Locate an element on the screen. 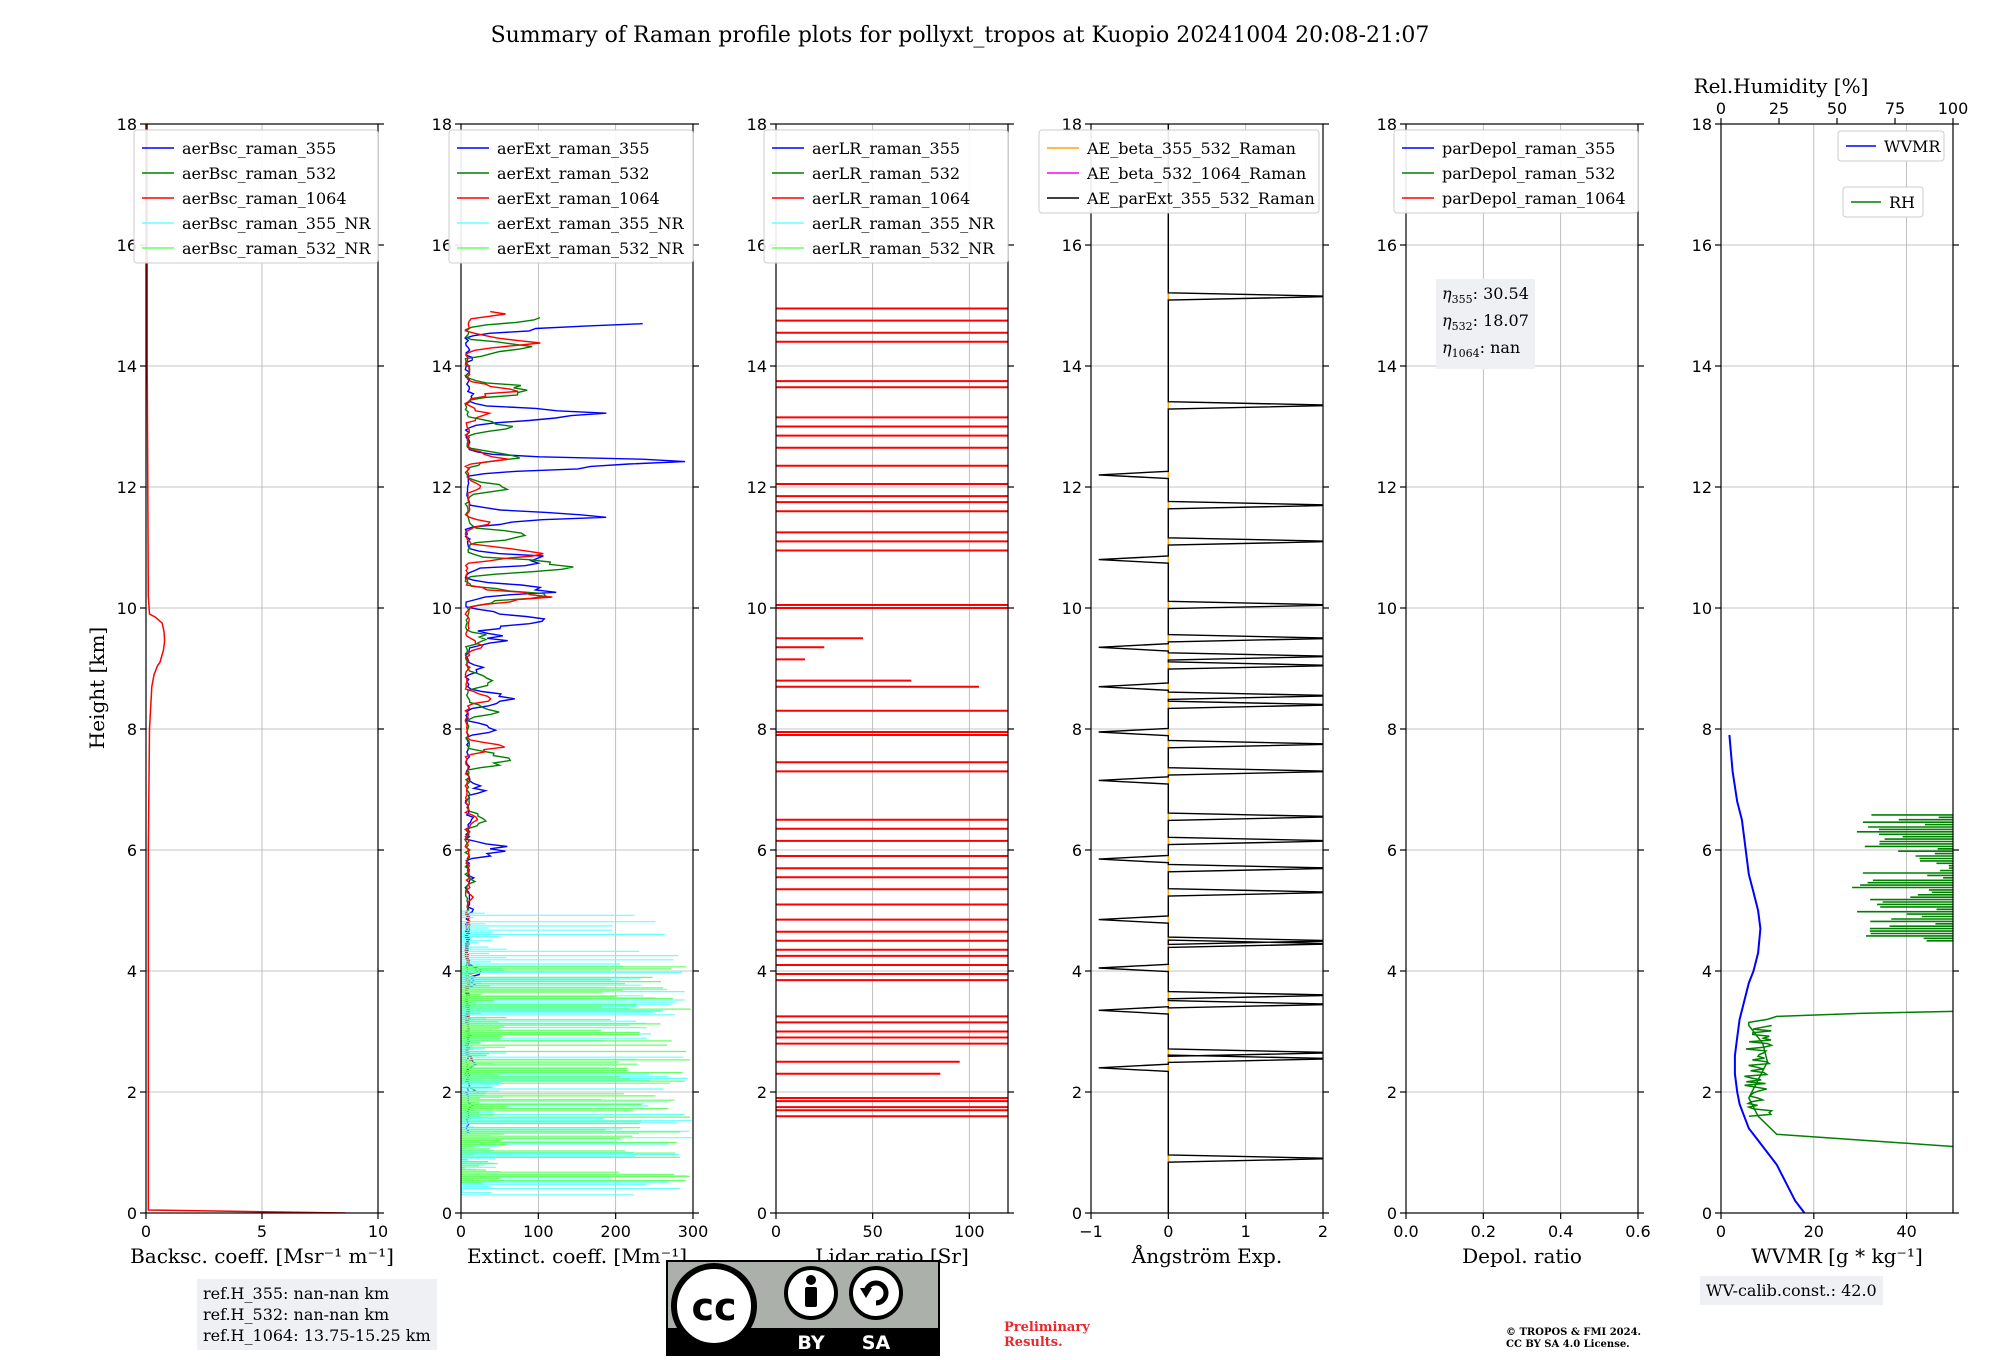 The width and height of the screenshot is (2000, 1360). rh-top-label: Rel.Humidity [%] is located at coordinates (1781, 86).